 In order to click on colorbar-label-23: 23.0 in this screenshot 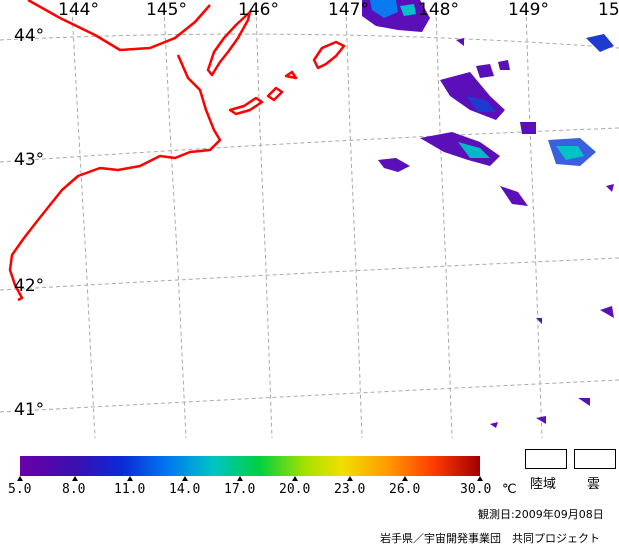, I will do `click(350, 489)`.